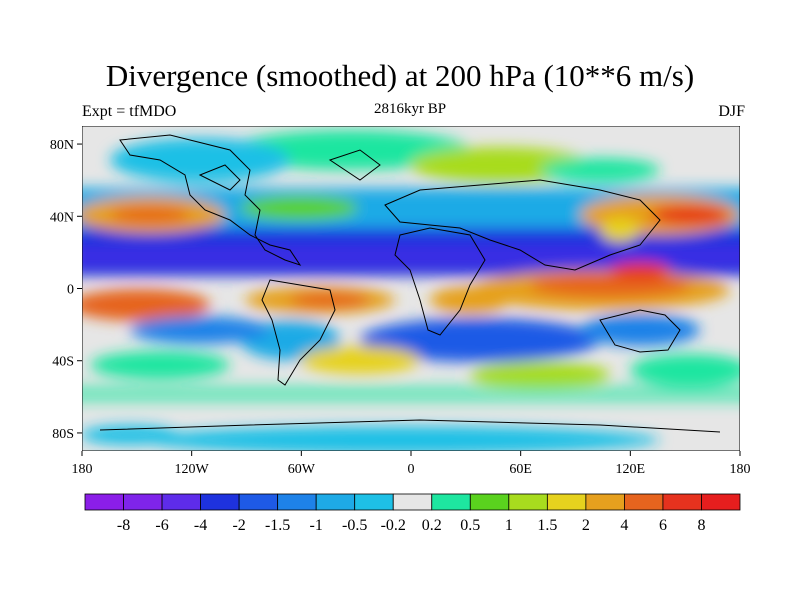 The height and width of the screenshot is (600, 800). I want to click on y-tick-label: 40N, so click(62, 217).